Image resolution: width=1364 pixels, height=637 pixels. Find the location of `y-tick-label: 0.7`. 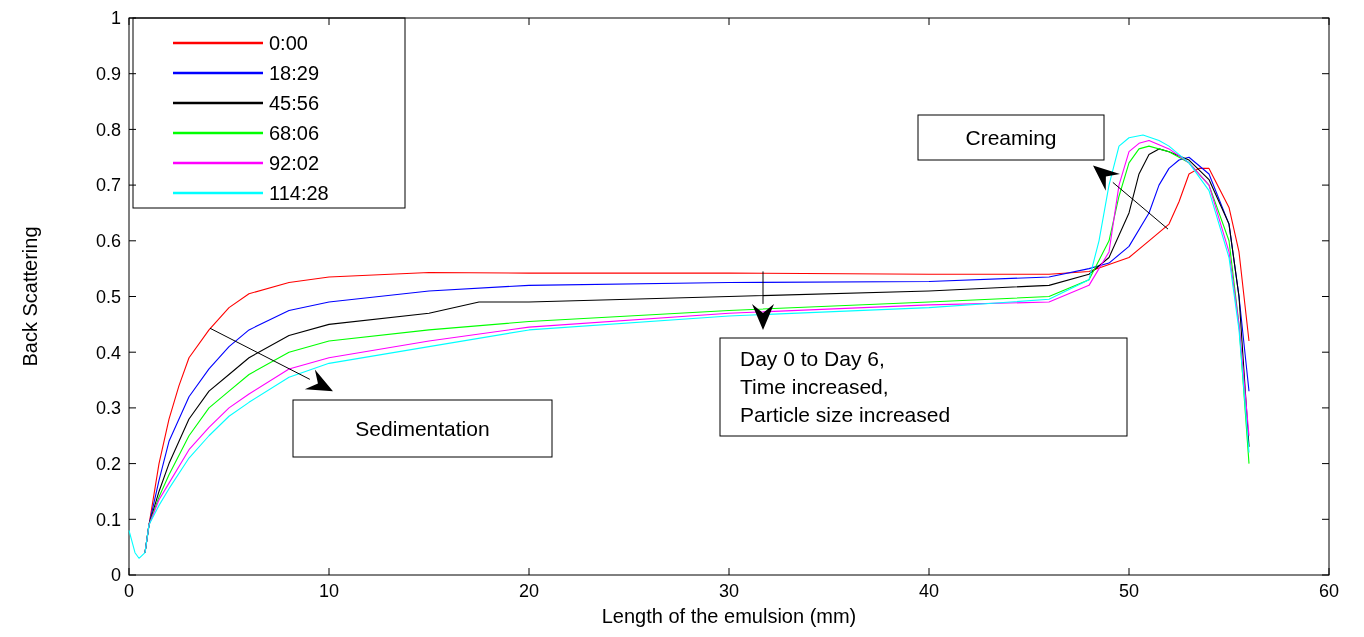

y-tick-label: 0.7 is located at coordinates (108, 185).